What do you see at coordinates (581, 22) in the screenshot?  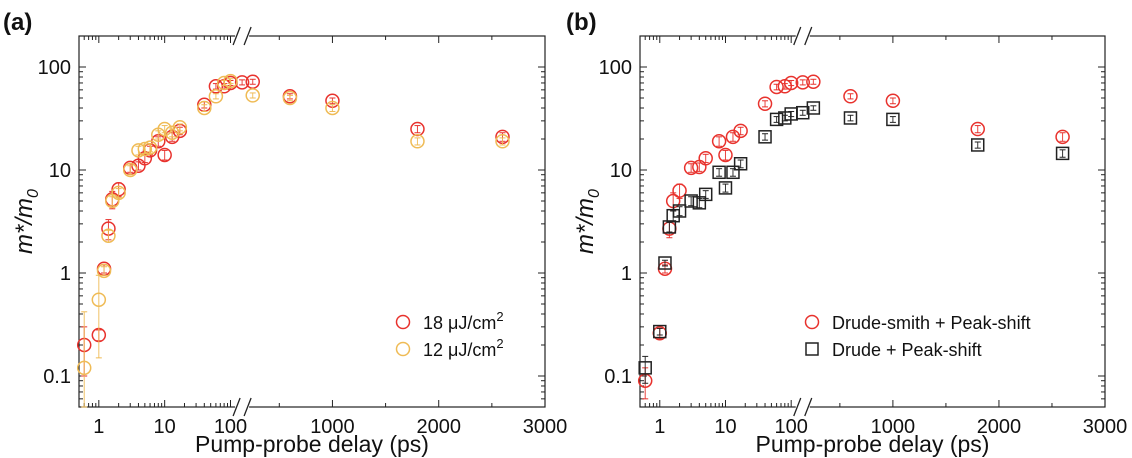 I see `panel-label: (b)` at bounding box center [581, 22].